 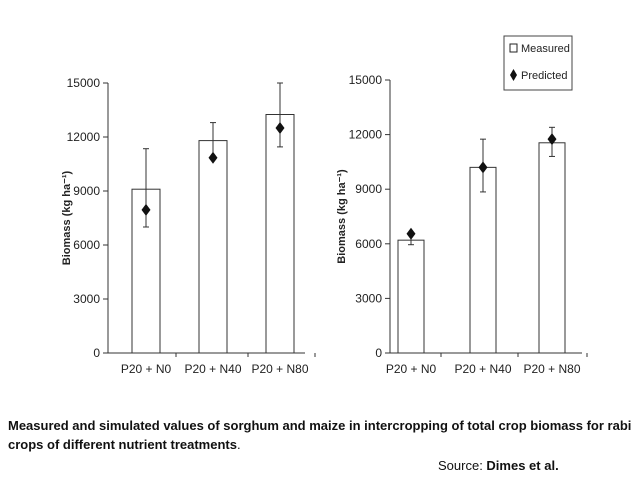 What do you see at coordinates (67, 217) in the screenshot?
I see `chart1-y-axis-label: Biomass (kg ha⁻¹)` at bounding box center [67, 217].